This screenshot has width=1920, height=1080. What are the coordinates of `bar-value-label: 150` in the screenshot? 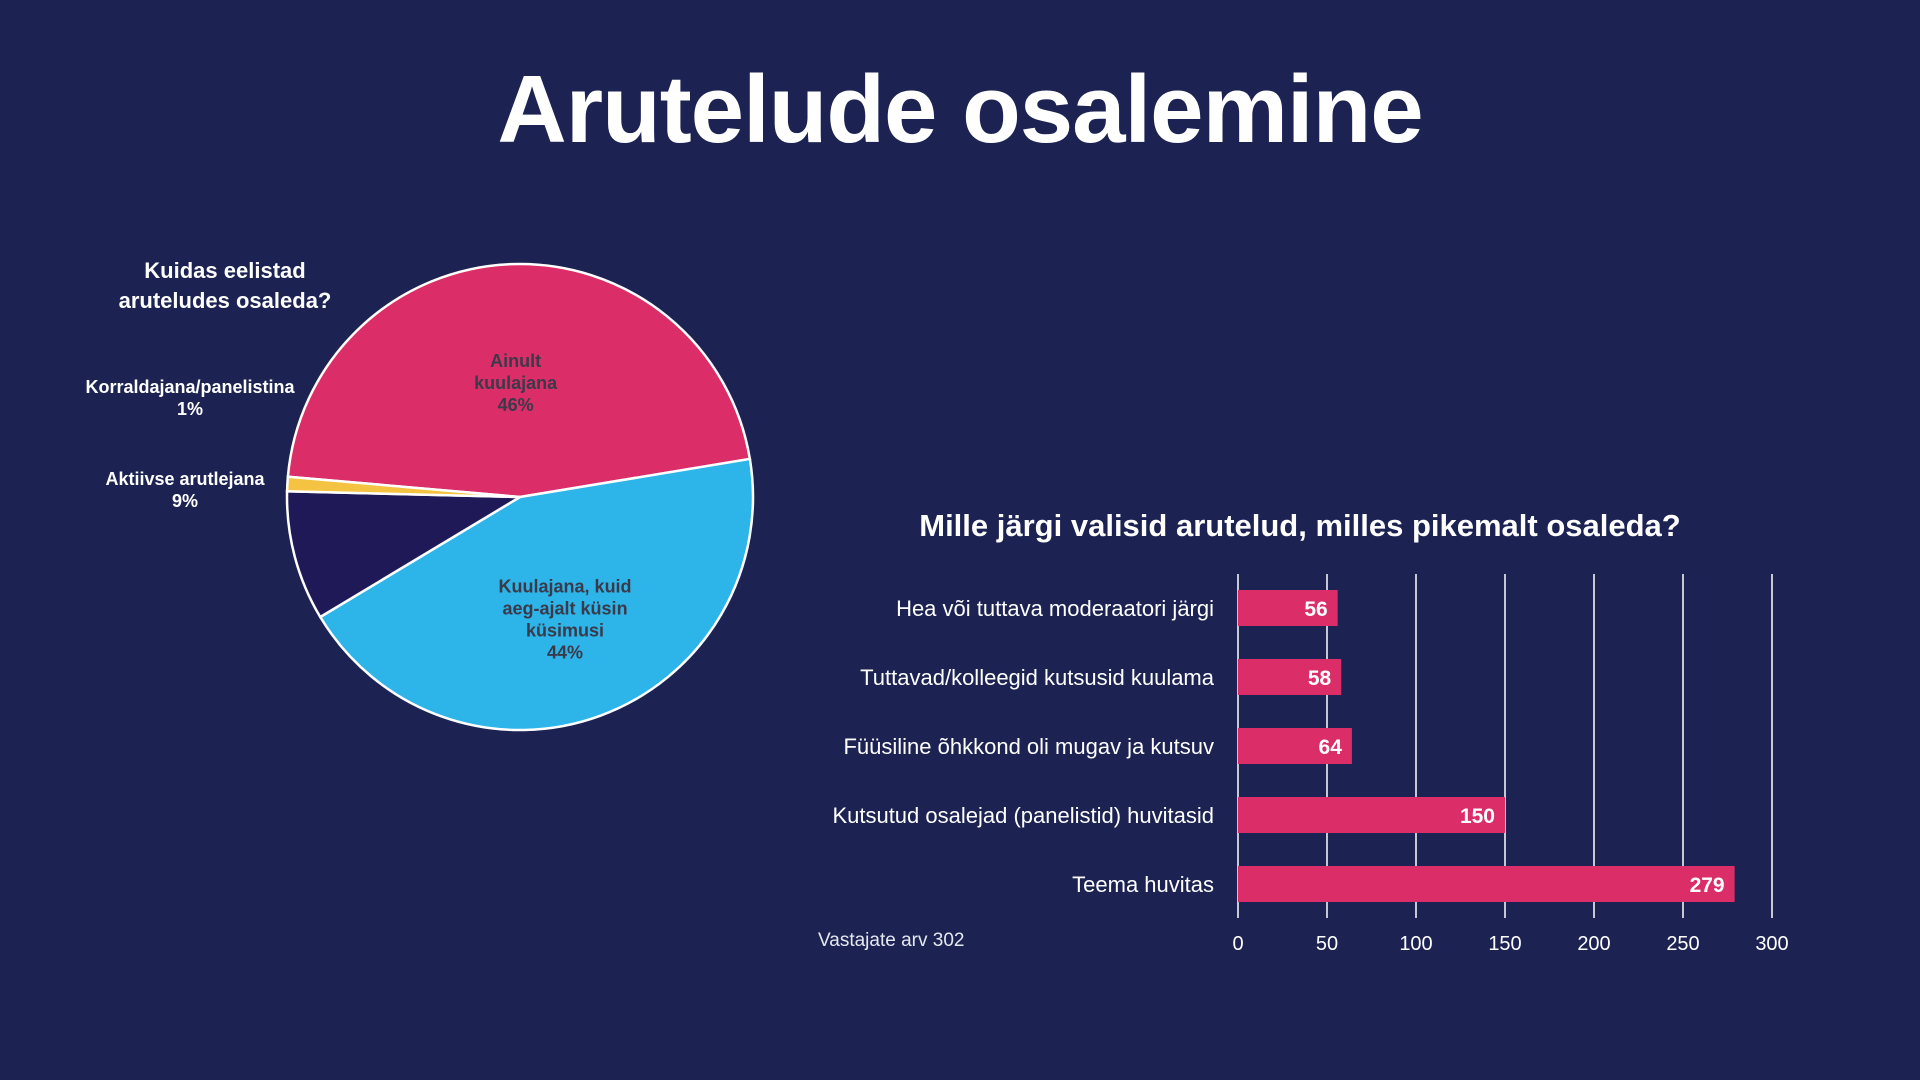 It's located at (1477, 816).